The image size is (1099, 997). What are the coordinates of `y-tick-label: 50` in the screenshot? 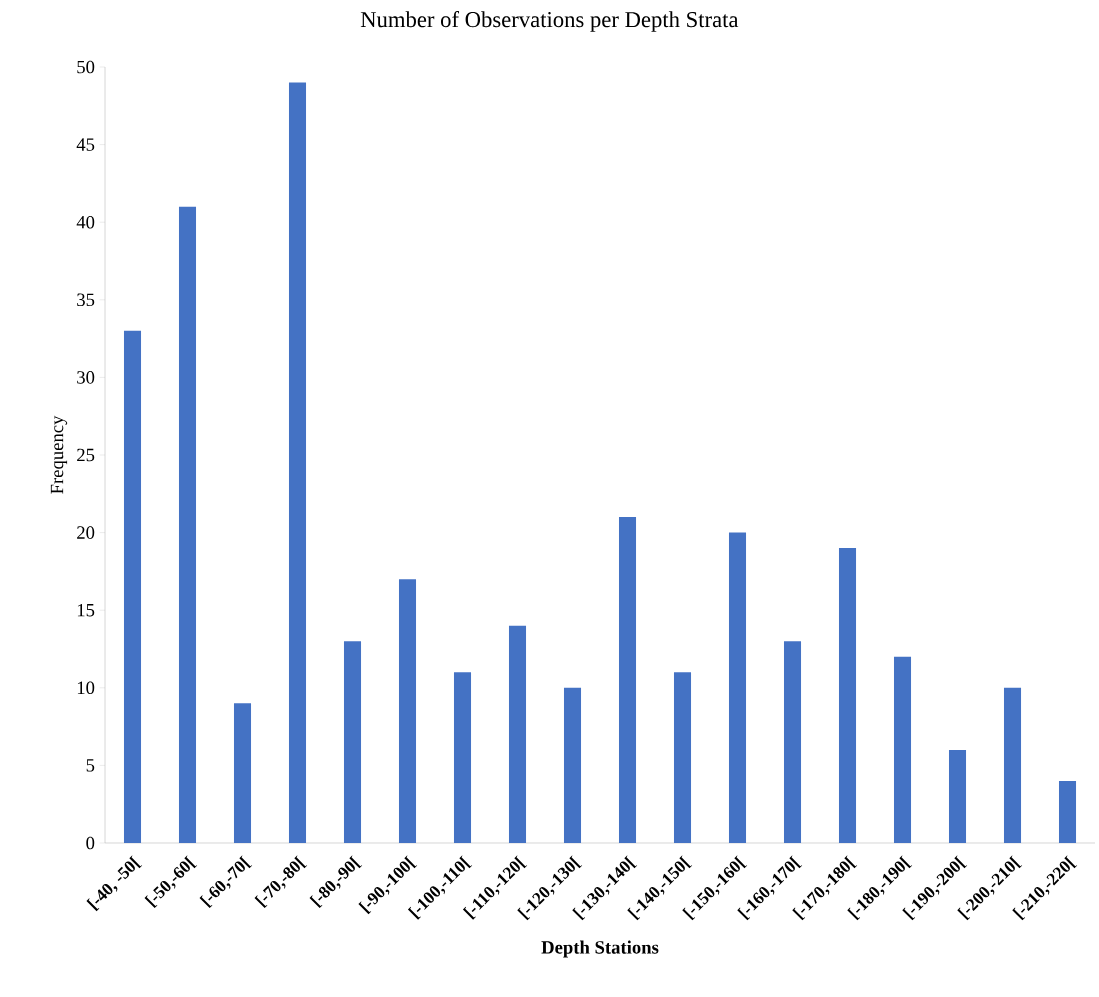 It's located at (86, 67).